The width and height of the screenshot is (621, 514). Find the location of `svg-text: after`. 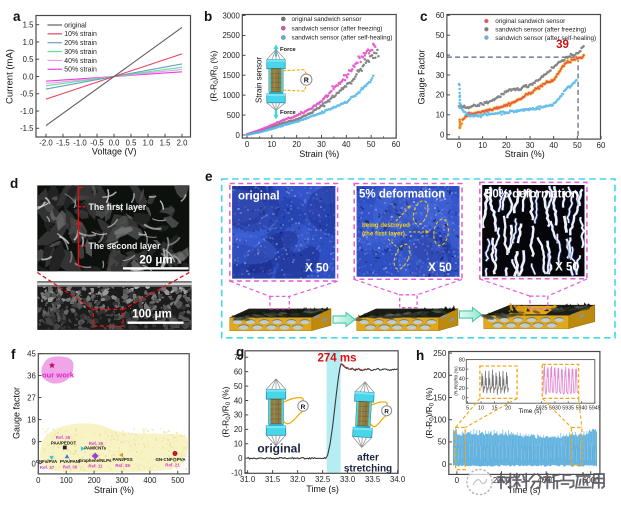

svg-text: after is located at coordinates (368, 458).